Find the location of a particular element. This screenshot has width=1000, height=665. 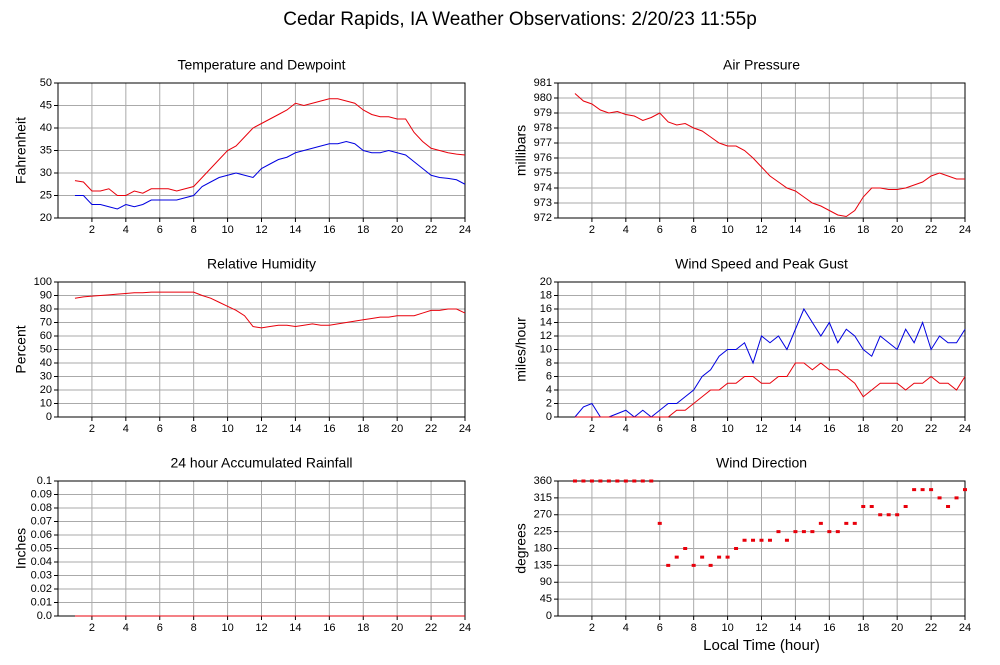

y-tick-label: 12 is located at coordinates (546, 336).